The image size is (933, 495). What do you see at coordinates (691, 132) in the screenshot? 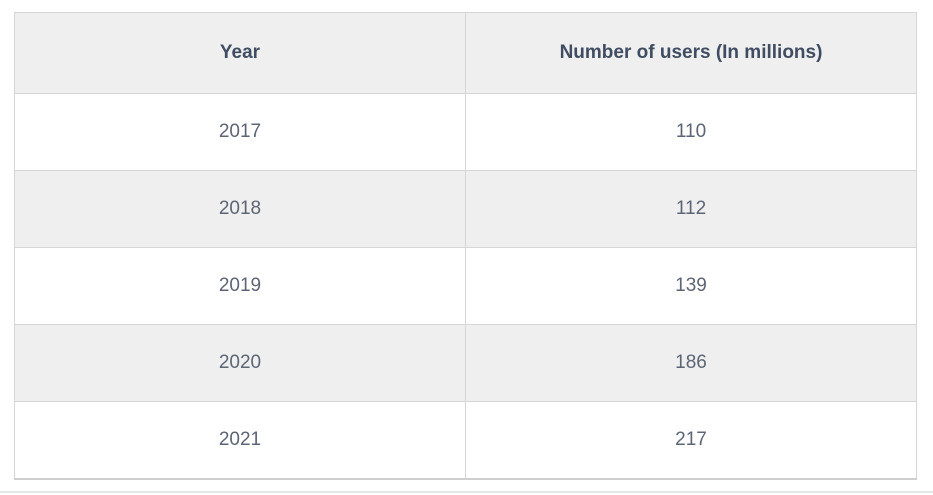
I see `users-cell: 110` at bounding box center [691, 132].